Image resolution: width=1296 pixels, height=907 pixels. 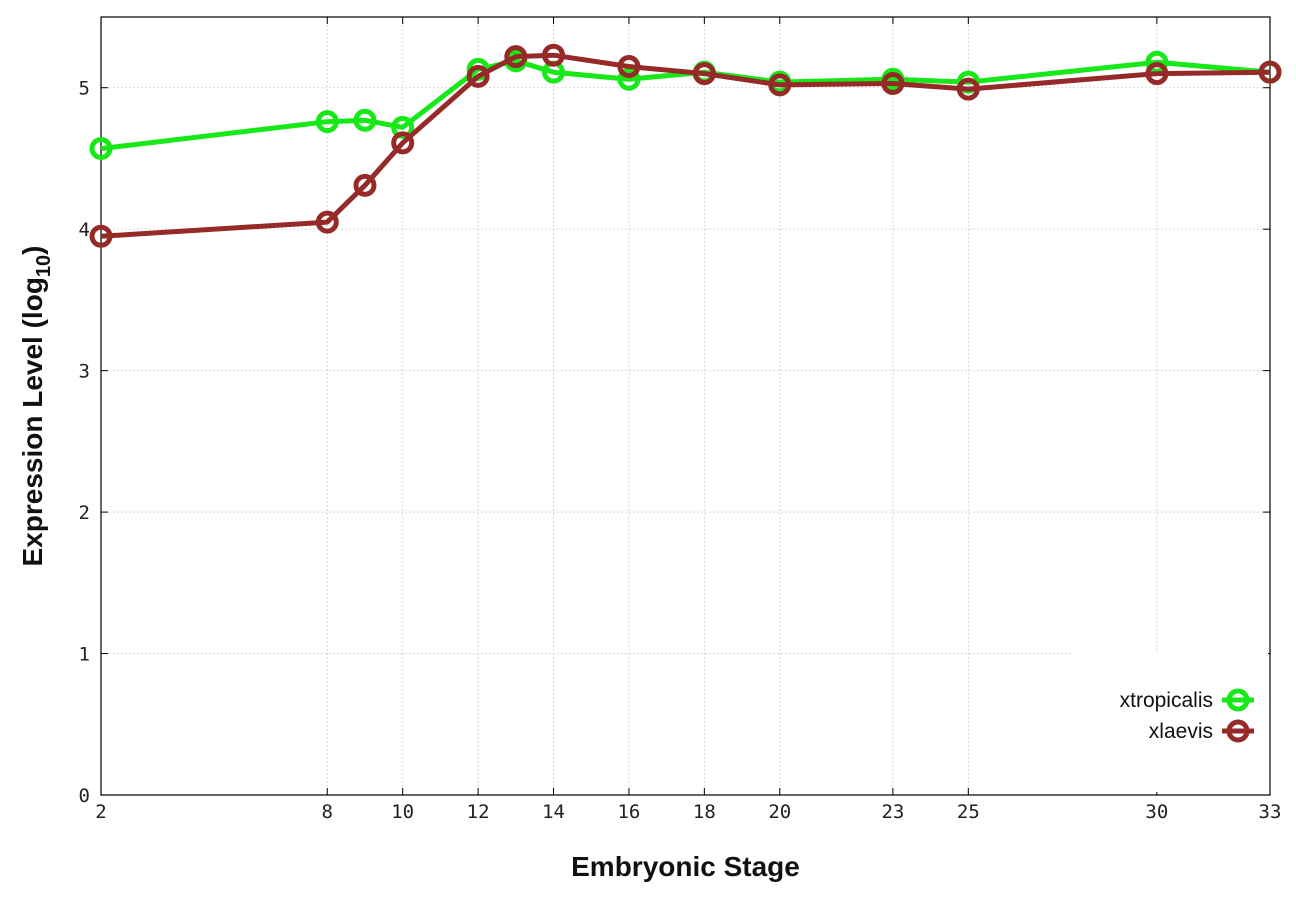 What do you see at coordinates (704, 812) in the screenshot?
I see `x-tick-label: 18` at bounding box center [704, 812].